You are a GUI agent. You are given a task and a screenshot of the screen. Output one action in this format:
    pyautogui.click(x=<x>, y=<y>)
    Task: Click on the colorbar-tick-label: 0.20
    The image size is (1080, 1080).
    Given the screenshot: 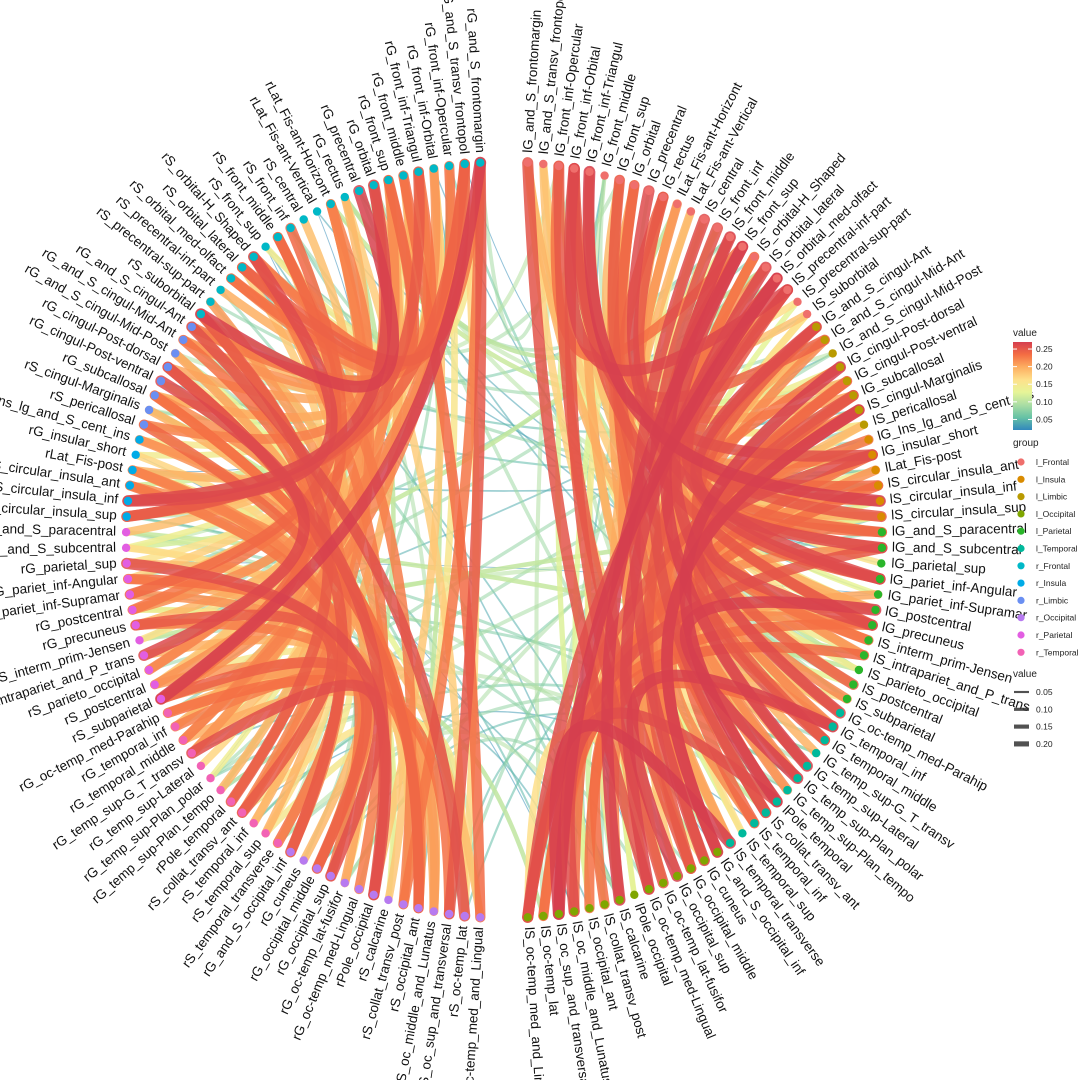 What is the action you would take?
    pyautogui.click(x=1044, y=367)
    